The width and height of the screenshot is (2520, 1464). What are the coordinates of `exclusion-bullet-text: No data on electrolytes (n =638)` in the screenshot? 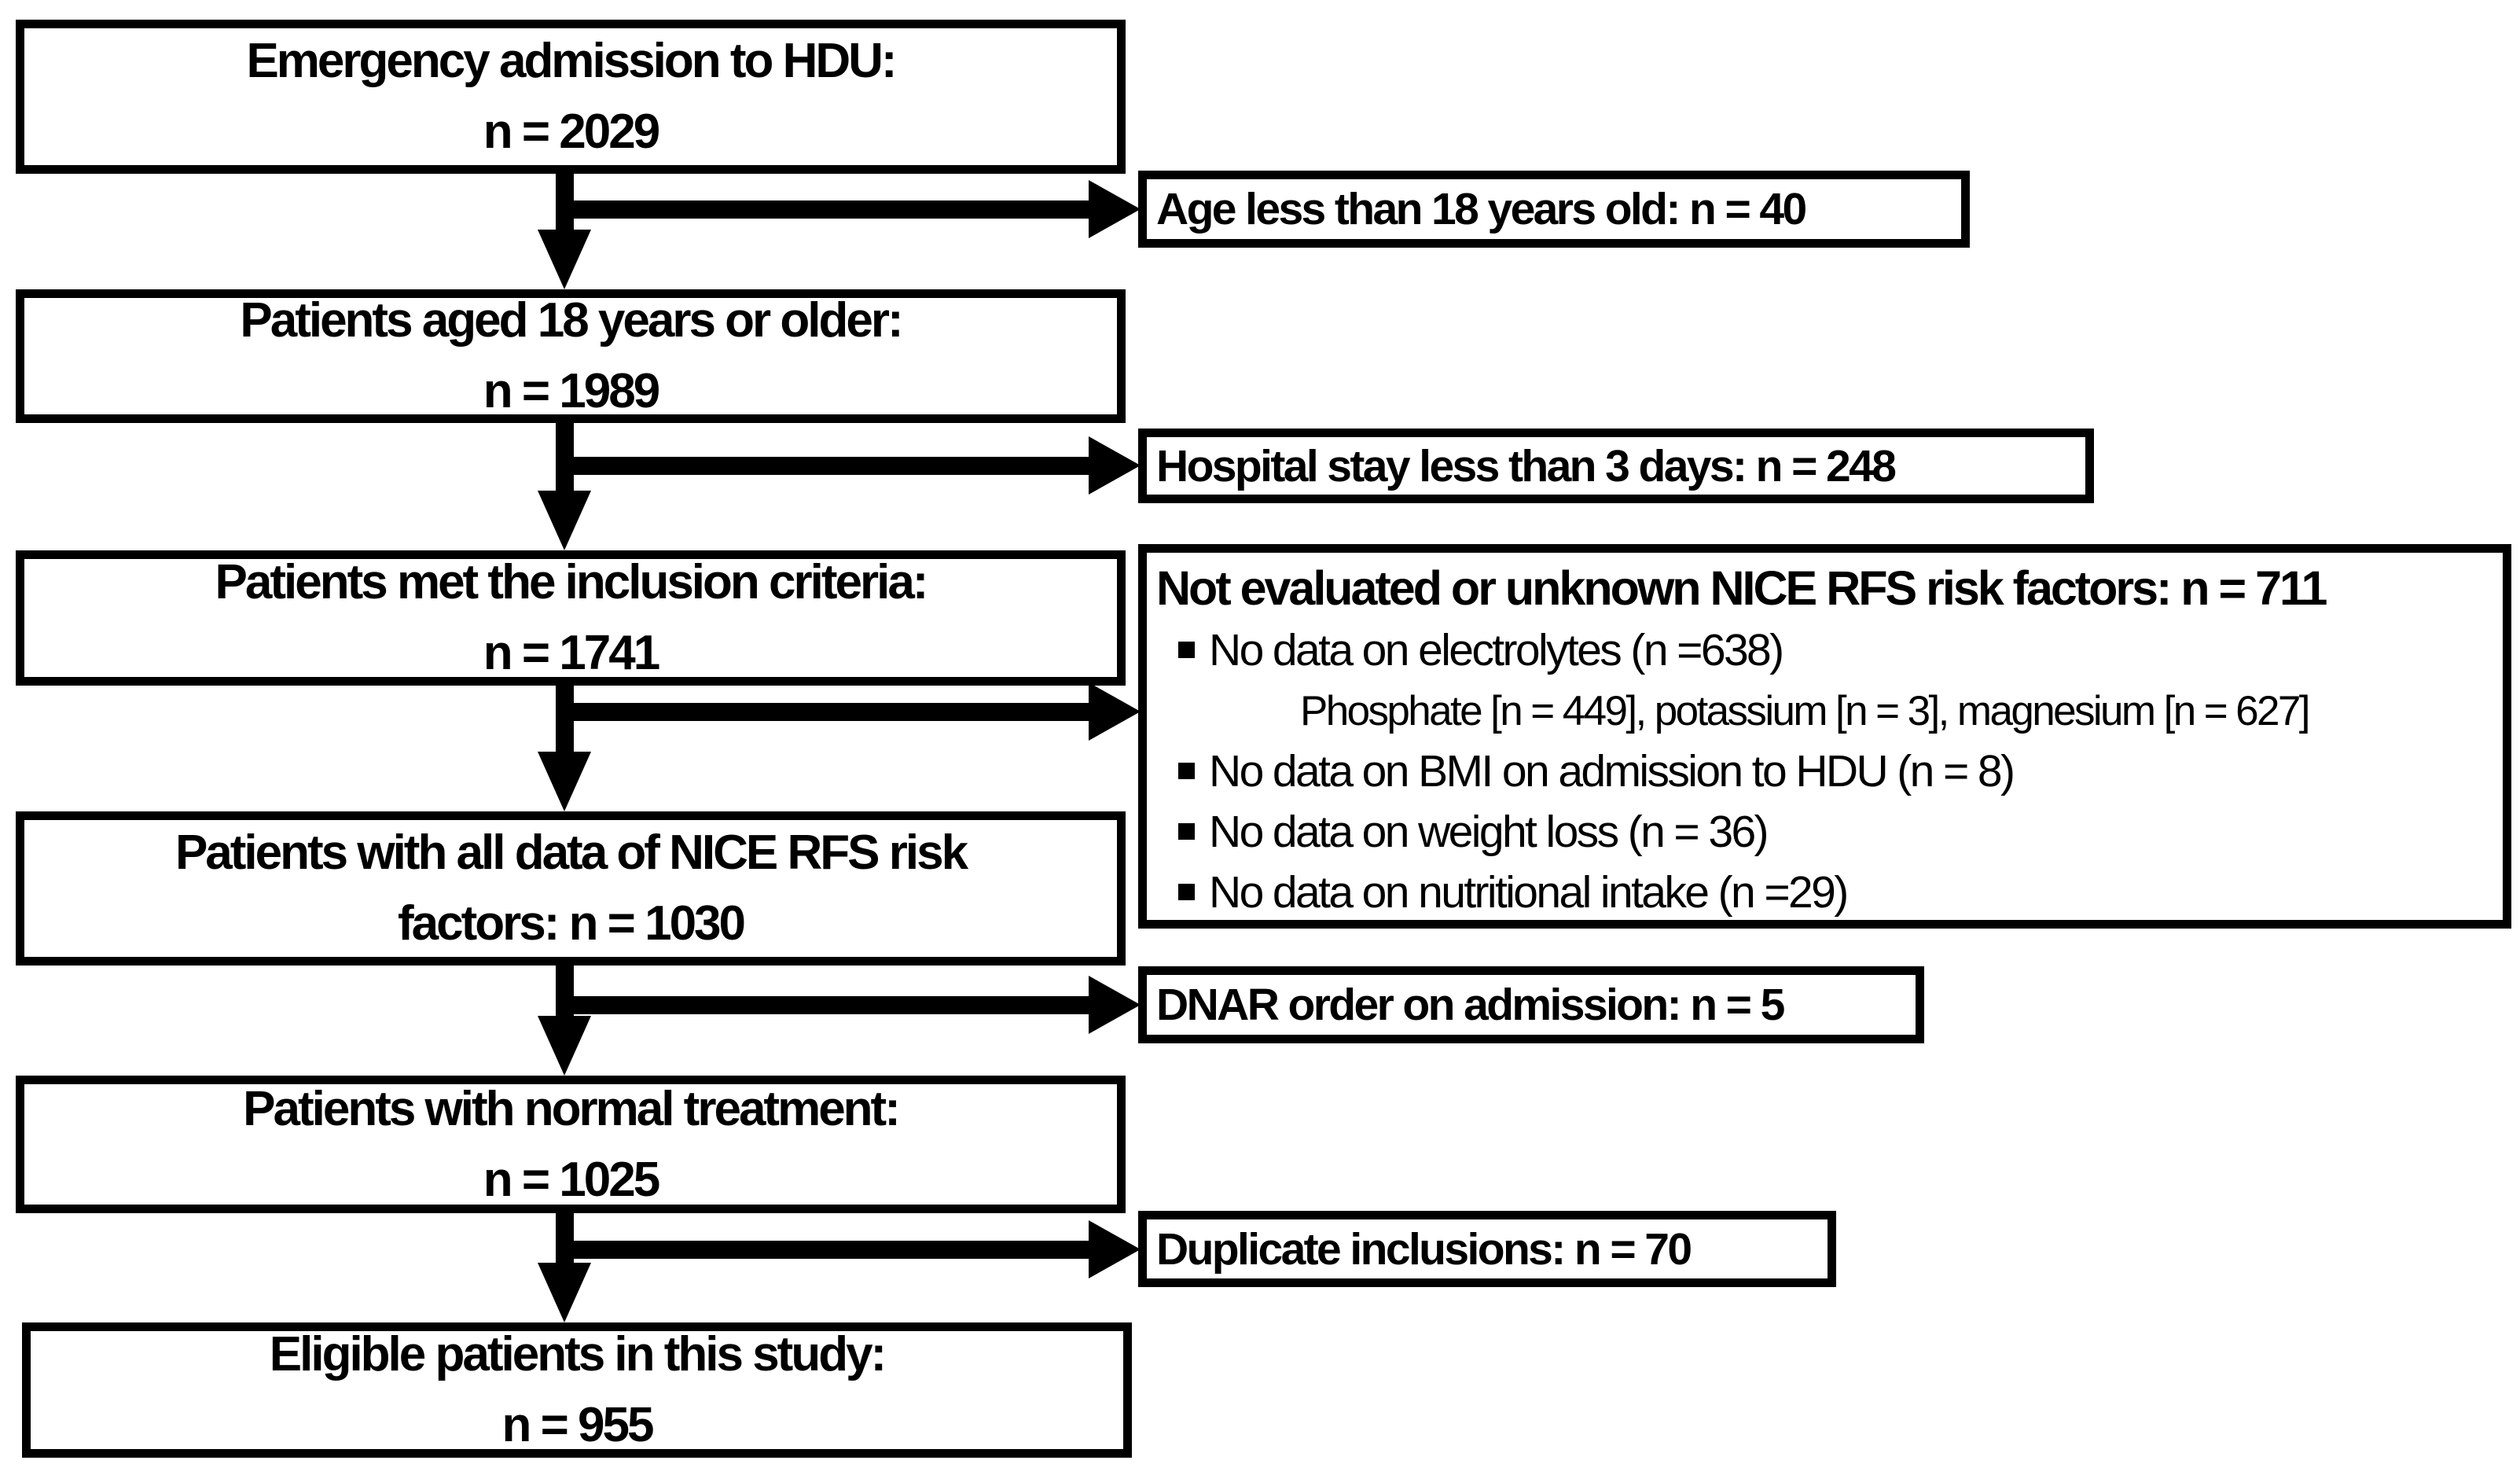 It's located at (1496, 650).